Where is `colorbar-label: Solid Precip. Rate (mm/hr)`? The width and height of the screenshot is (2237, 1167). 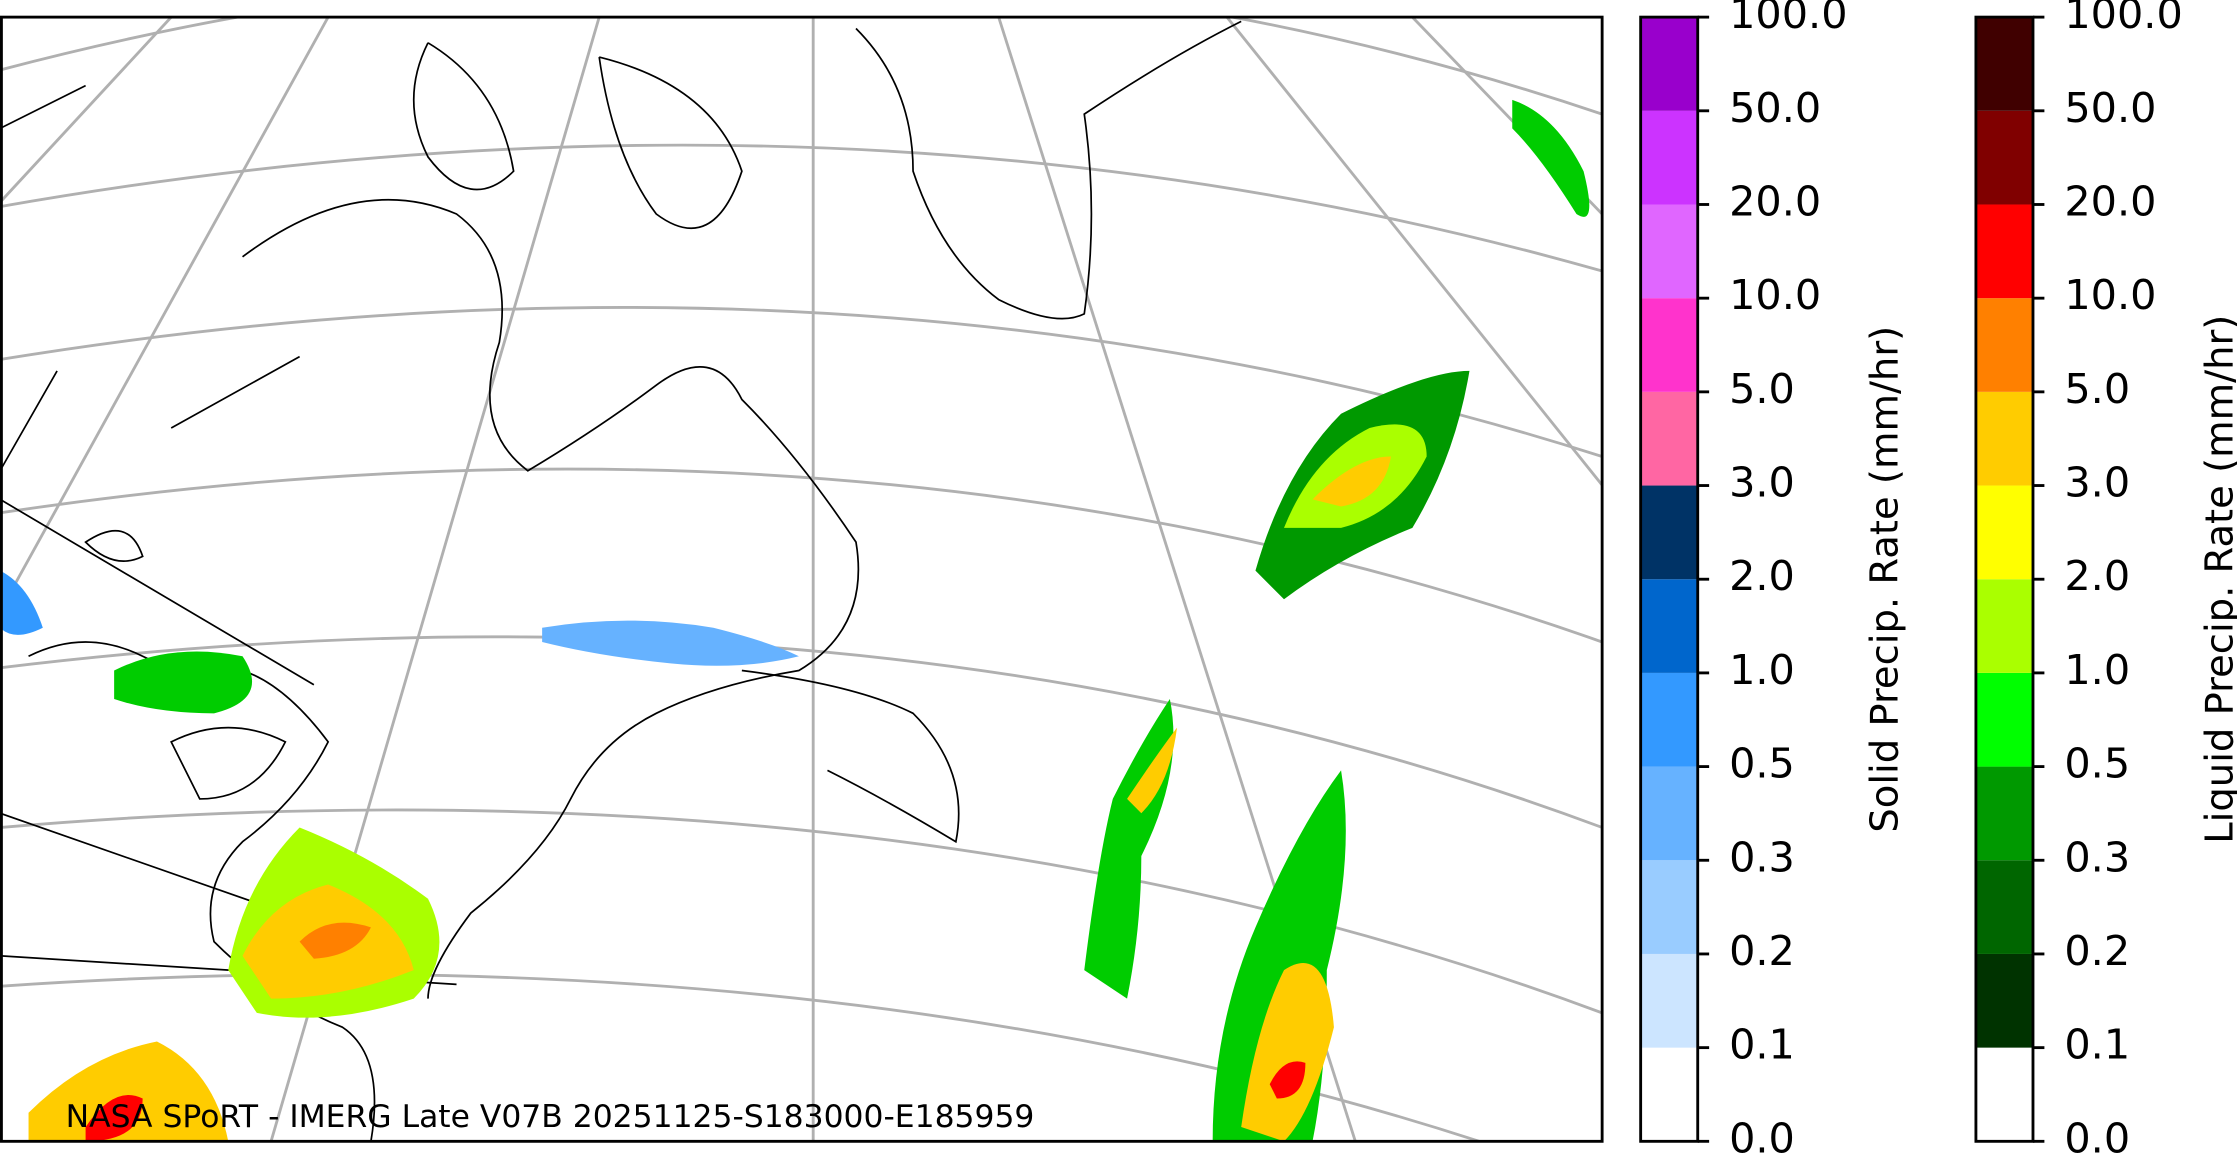 colorbar-label: Solid Precip. Rate (mm/hr) is located at coordinates (1884, 579).